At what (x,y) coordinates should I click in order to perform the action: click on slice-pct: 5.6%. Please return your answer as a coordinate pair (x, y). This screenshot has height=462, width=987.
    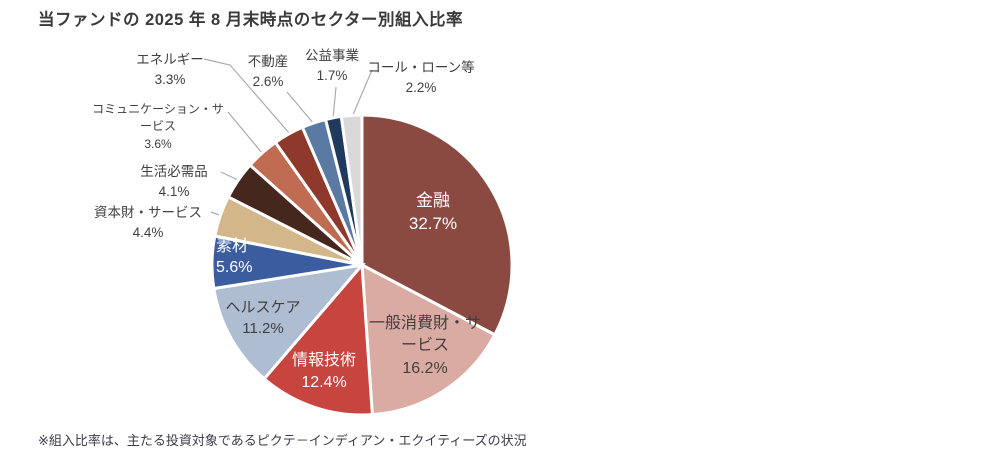
    Looking at the image, I should click on (234, 267).